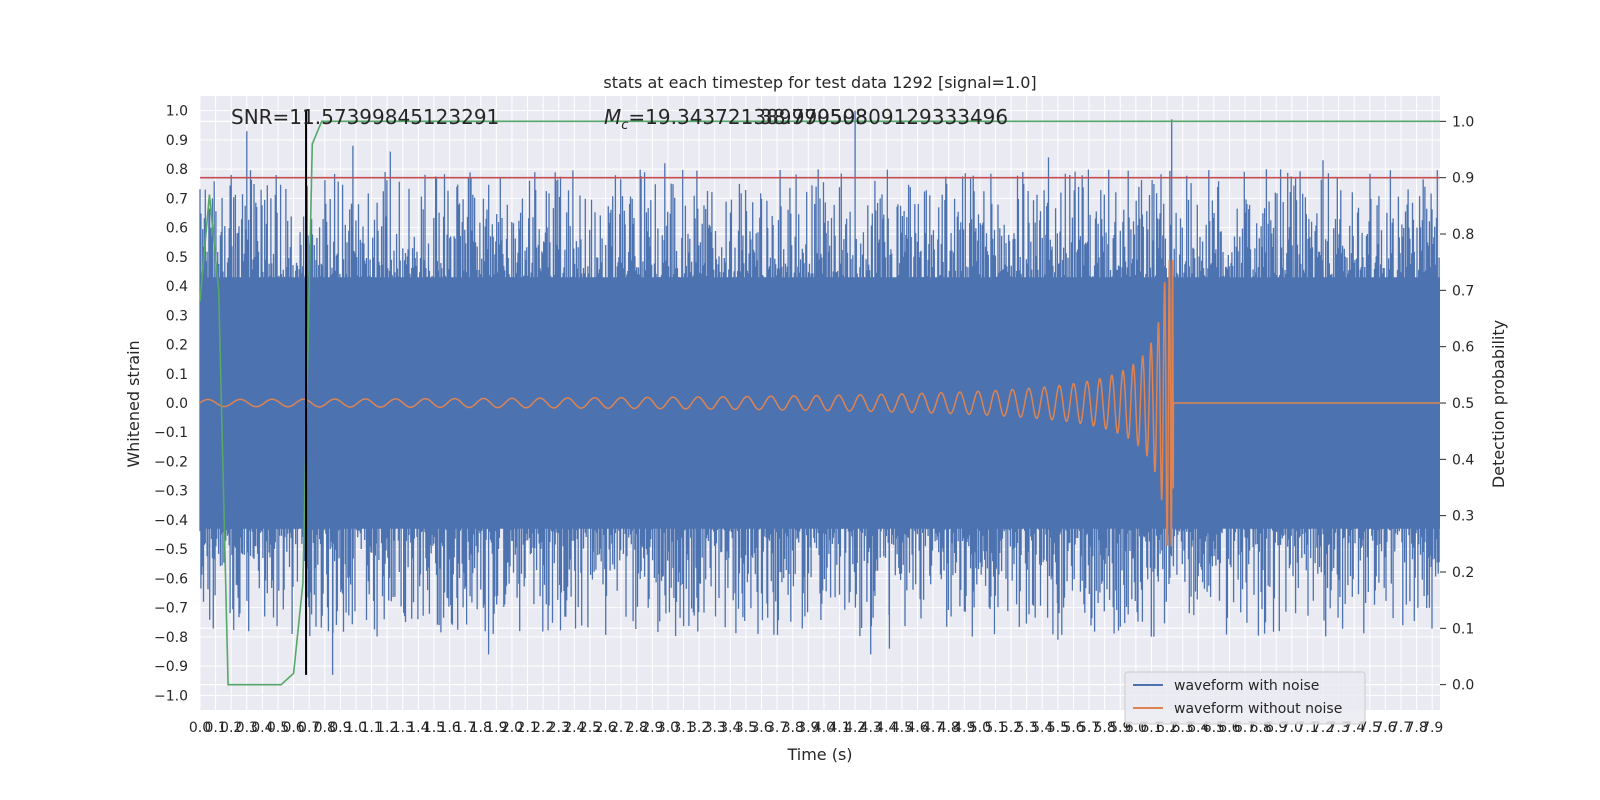  What do you see at coordinates (133, 403) in the screenshot?
I see `y-axis-title: Whitened strain` at bounding box center [133, 403].